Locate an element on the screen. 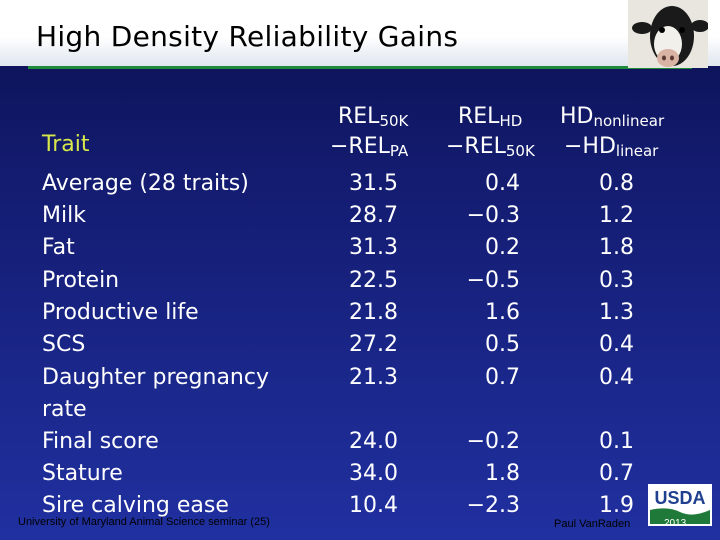 The width and height of the screenshot is (720, 540). reliability-gain-50k: 31.5 is located at coordinates (373, 183).